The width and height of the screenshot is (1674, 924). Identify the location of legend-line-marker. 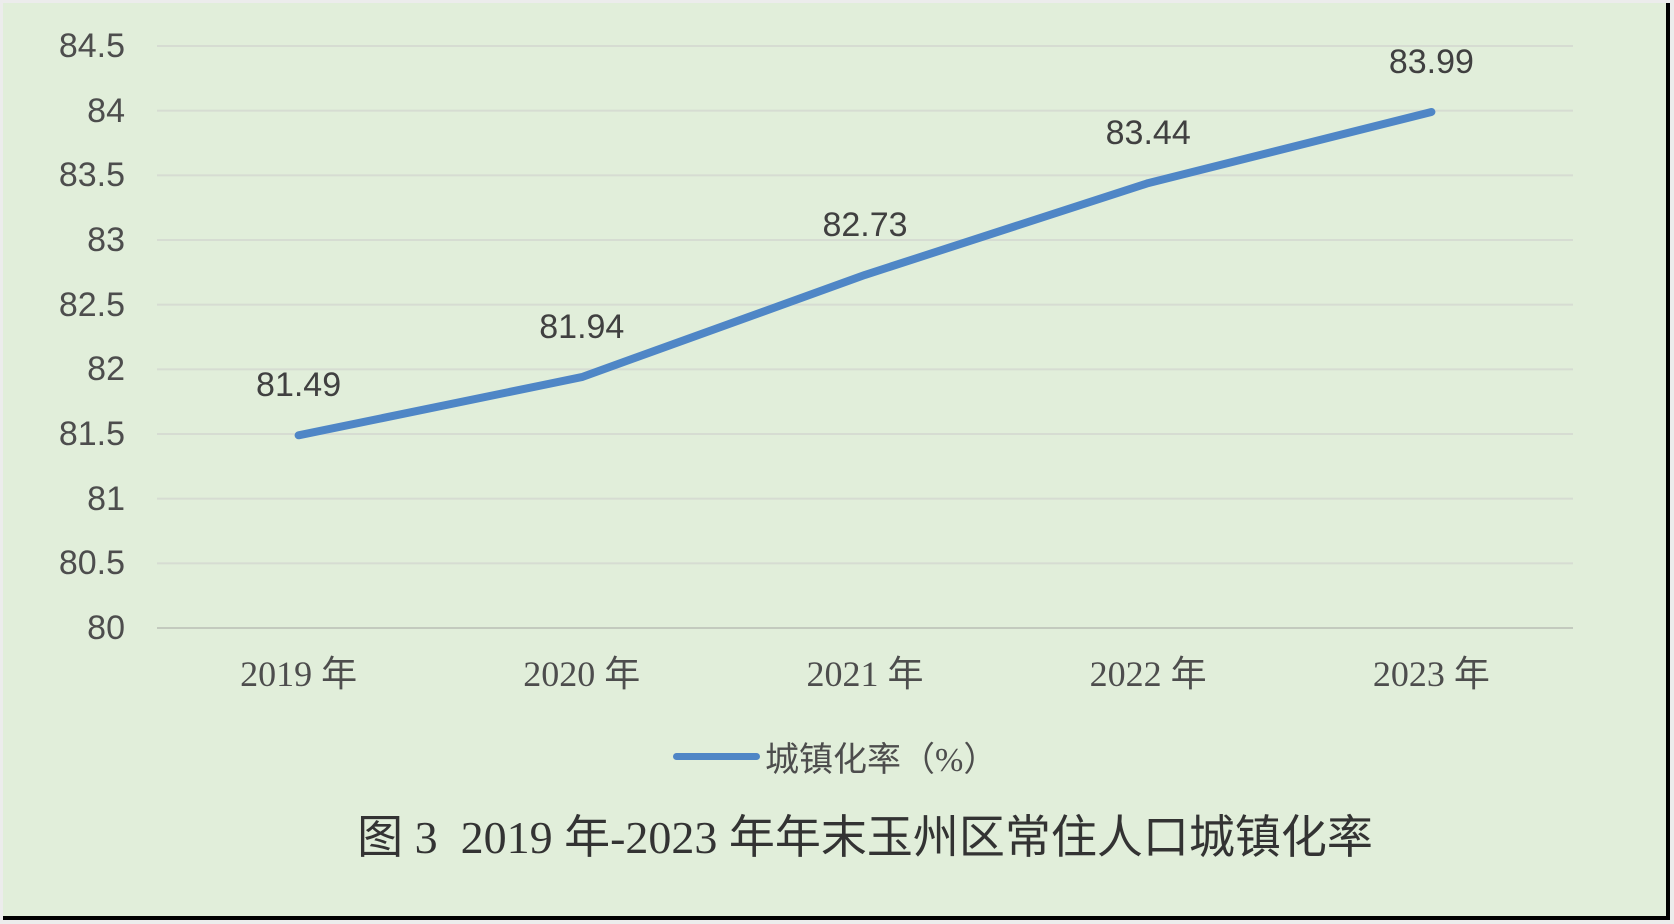
(716, 756).